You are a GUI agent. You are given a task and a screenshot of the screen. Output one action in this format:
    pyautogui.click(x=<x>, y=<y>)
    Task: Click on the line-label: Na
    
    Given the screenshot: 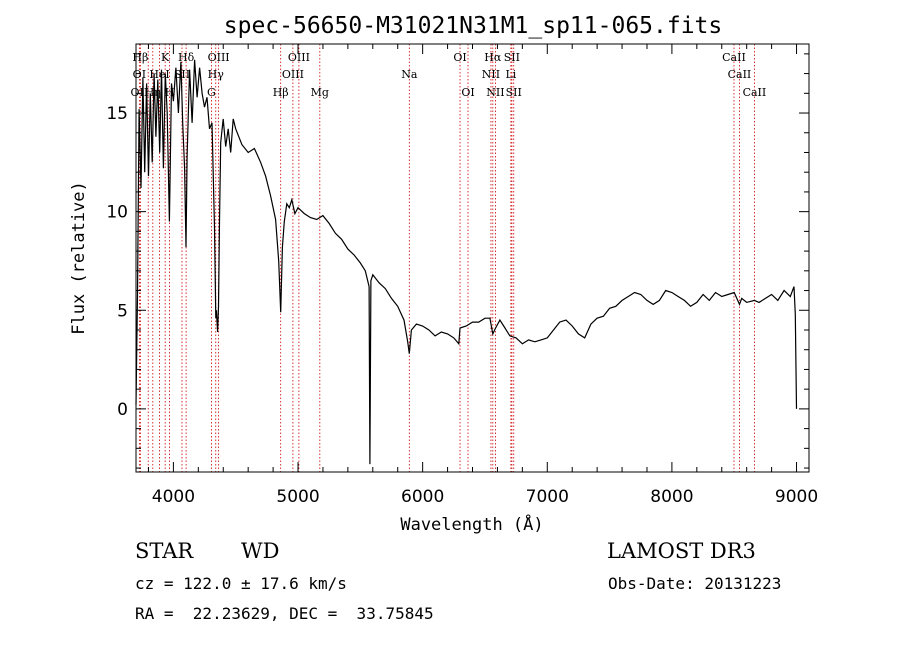 What is the action you would take?
    pyautogui.click(x=409, y=74)
    